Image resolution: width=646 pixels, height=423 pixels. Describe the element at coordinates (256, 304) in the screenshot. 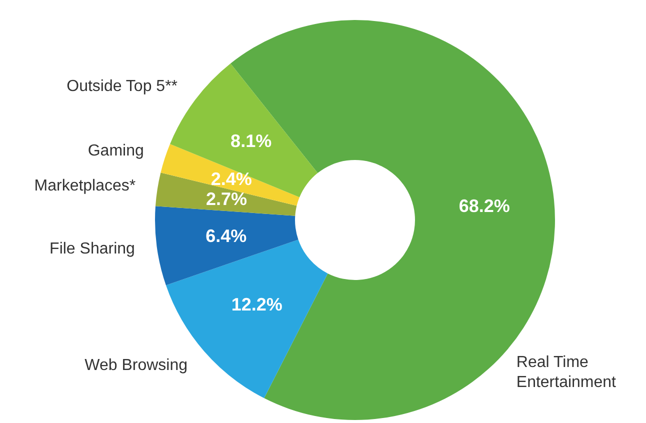

I see `data-label: 12.2%` at that location.